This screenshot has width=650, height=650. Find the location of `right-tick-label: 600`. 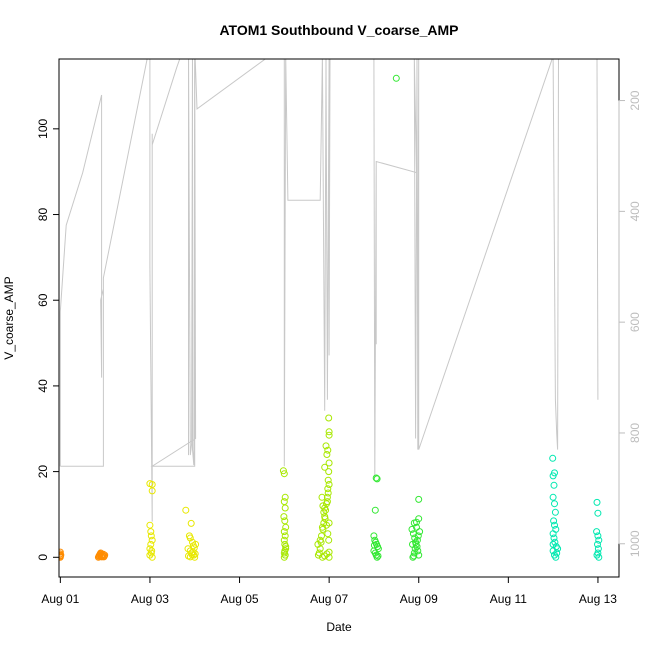

right-tick-label: 600 is located at coordinates (635, 322).